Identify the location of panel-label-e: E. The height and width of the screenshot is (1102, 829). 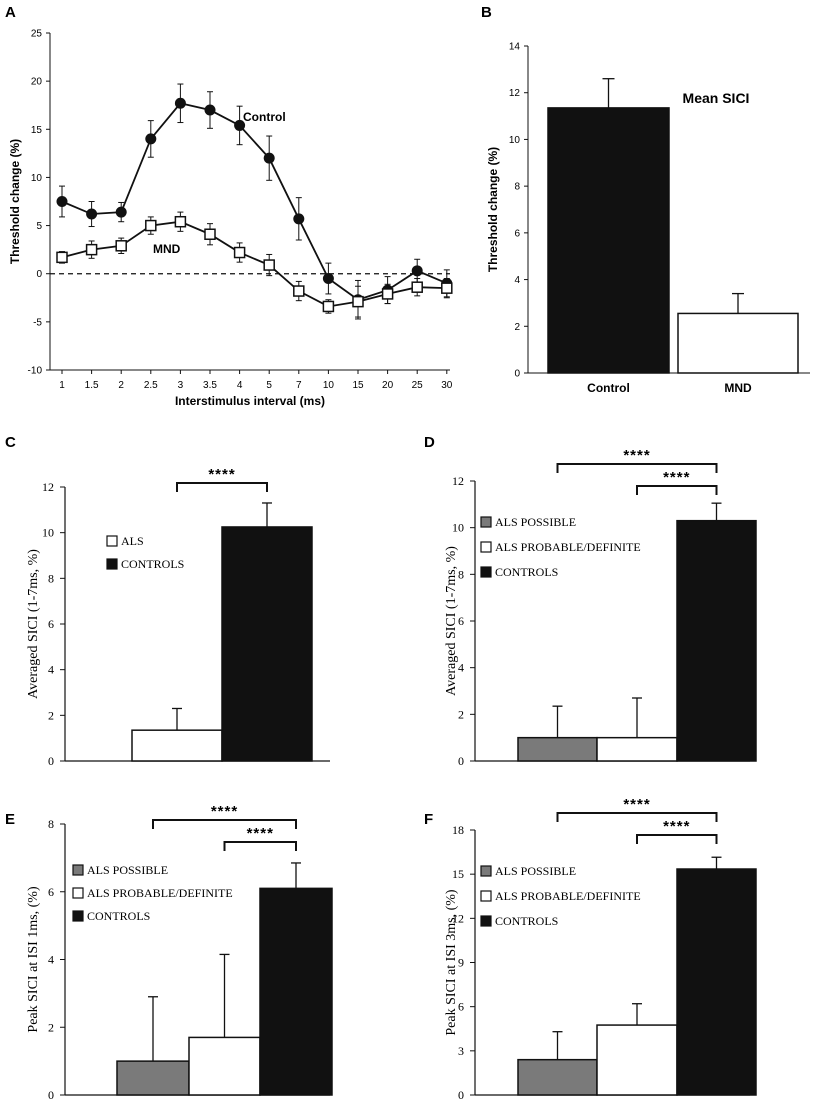
(10, 819).